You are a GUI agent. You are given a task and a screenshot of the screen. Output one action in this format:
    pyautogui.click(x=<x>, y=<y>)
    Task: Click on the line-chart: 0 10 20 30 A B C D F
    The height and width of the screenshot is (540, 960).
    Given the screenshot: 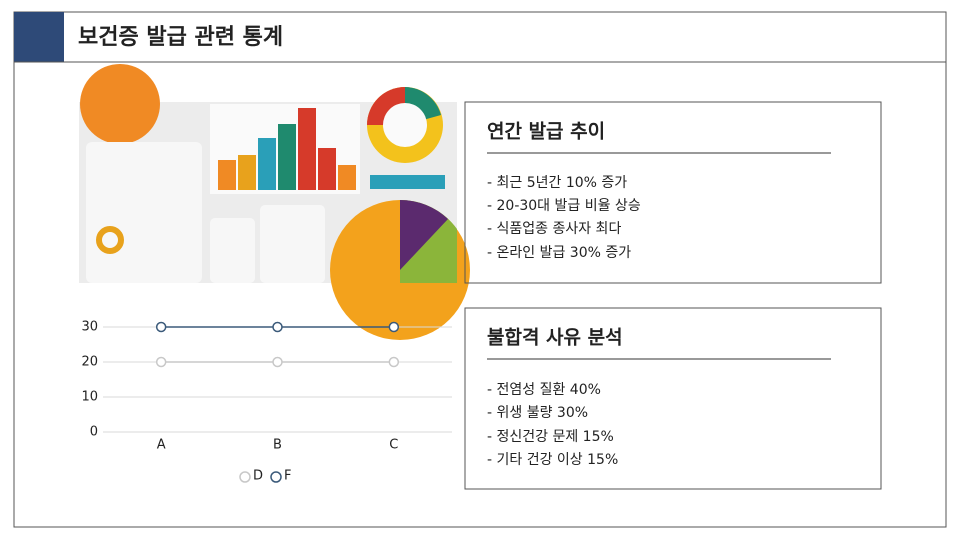 What is the action you would take?
    pyautogui.click(x=266, y=402)
    